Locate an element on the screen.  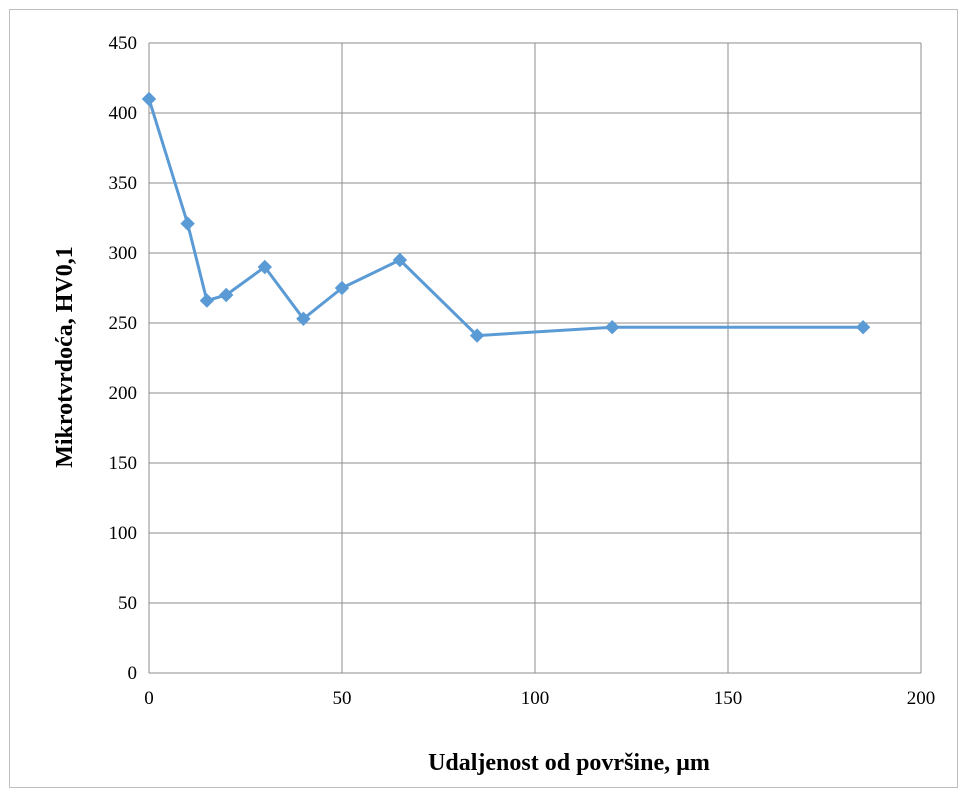
y-axis-title: Mikrotvrdoća, HV0,1 is located at coordinates (65, 357).